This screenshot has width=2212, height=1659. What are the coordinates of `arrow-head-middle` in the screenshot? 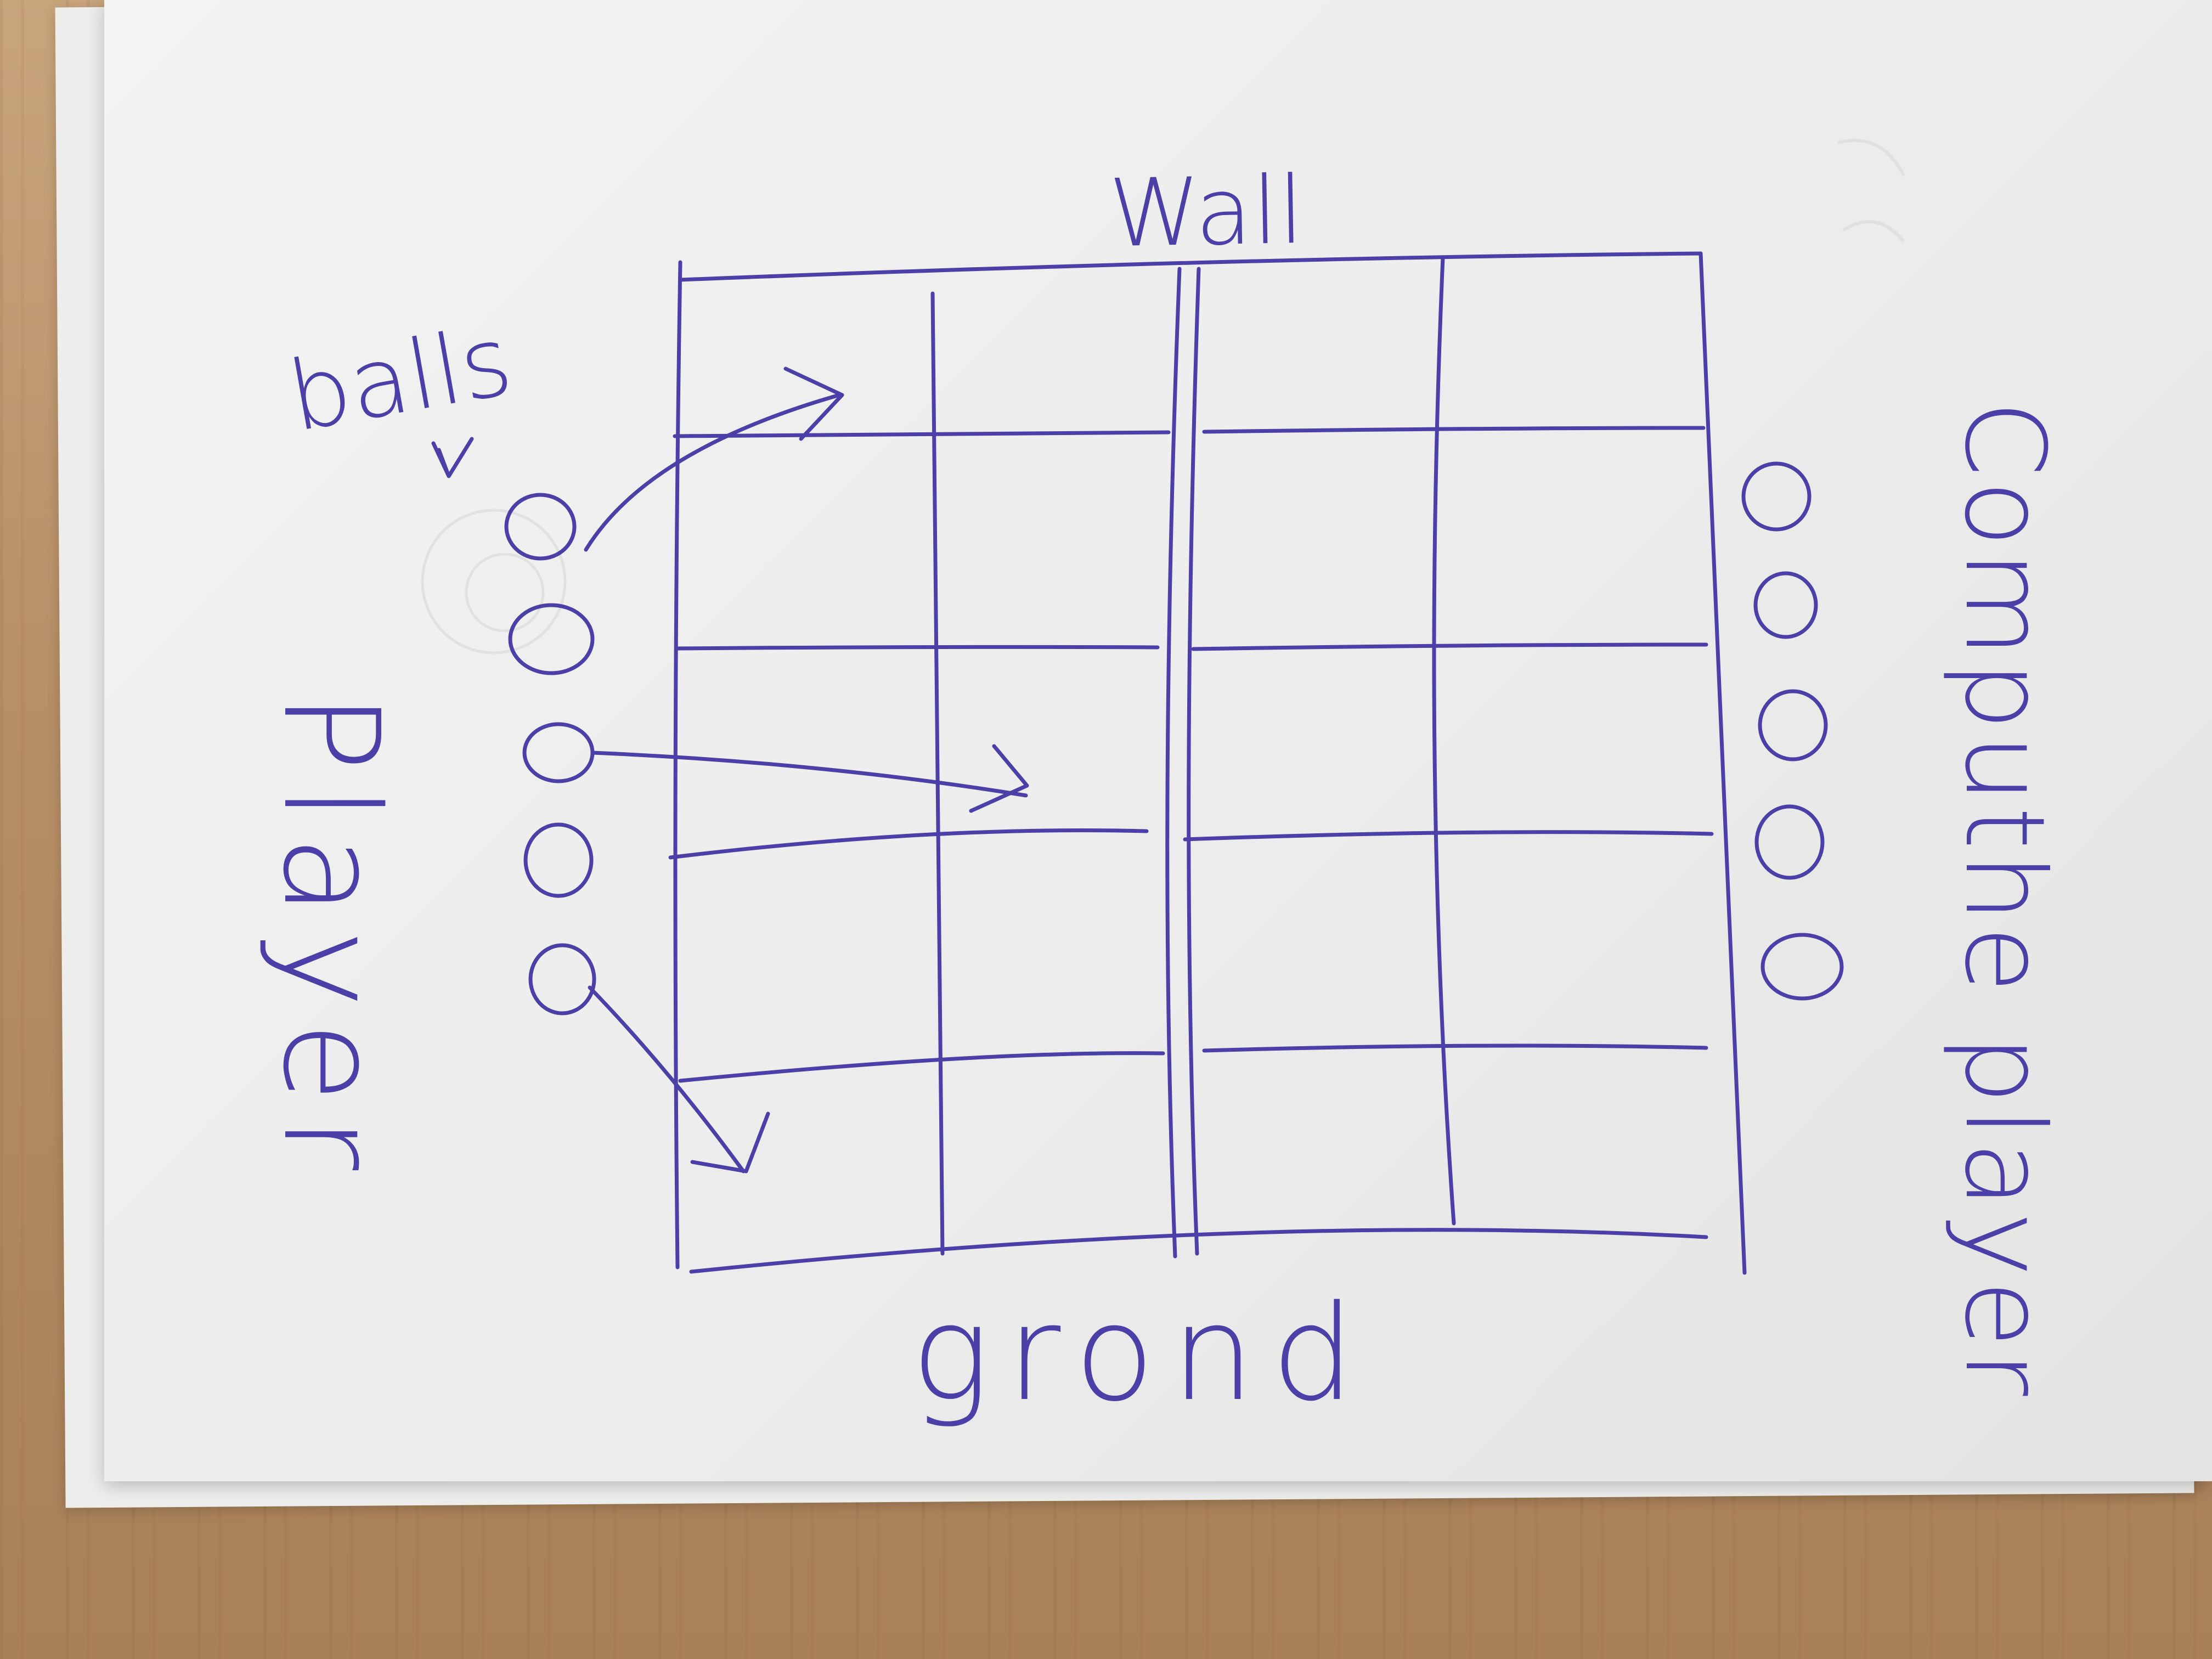 It's located at (999, 778).